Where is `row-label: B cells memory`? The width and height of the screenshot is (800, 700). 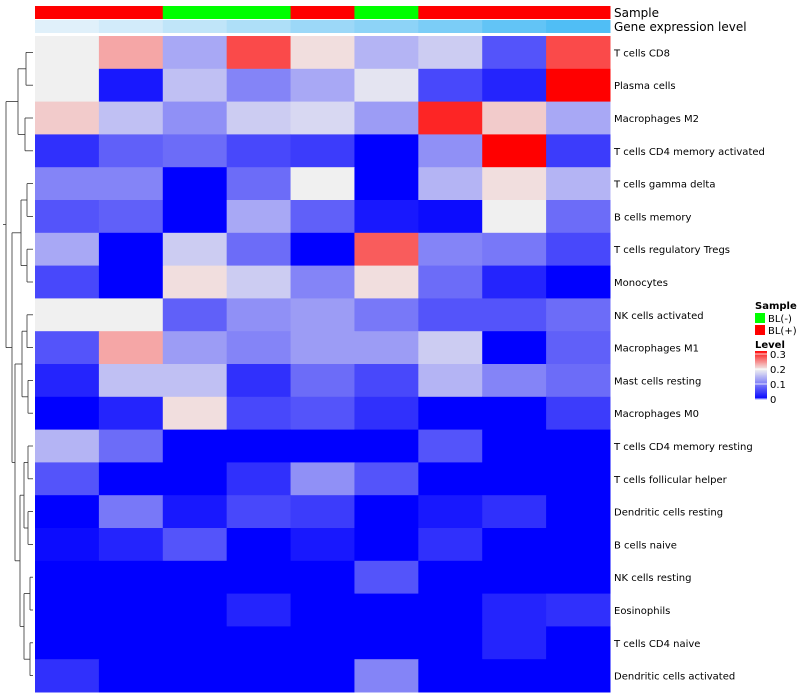
row-label: B cells memory is located at coordinates (652, 217).